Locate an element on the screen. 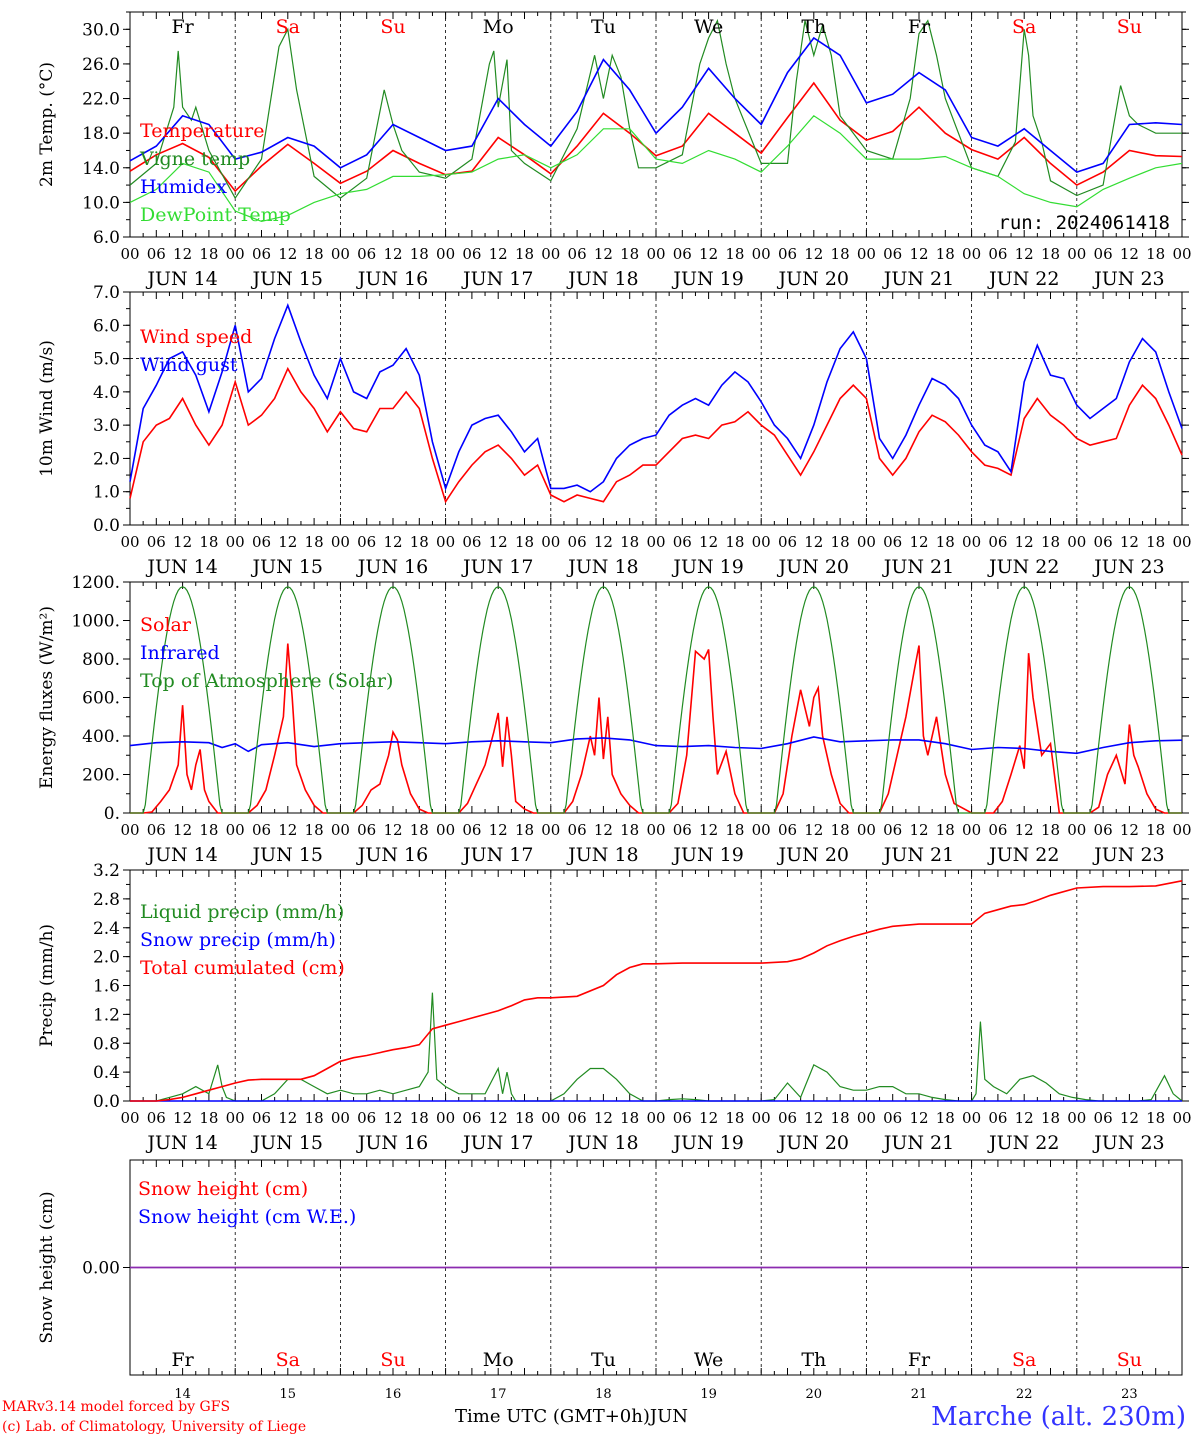 This screenshot has width=1194, height=1440. legend-entry: Snow precip (mm/h) is located at coordinates (238, 940).